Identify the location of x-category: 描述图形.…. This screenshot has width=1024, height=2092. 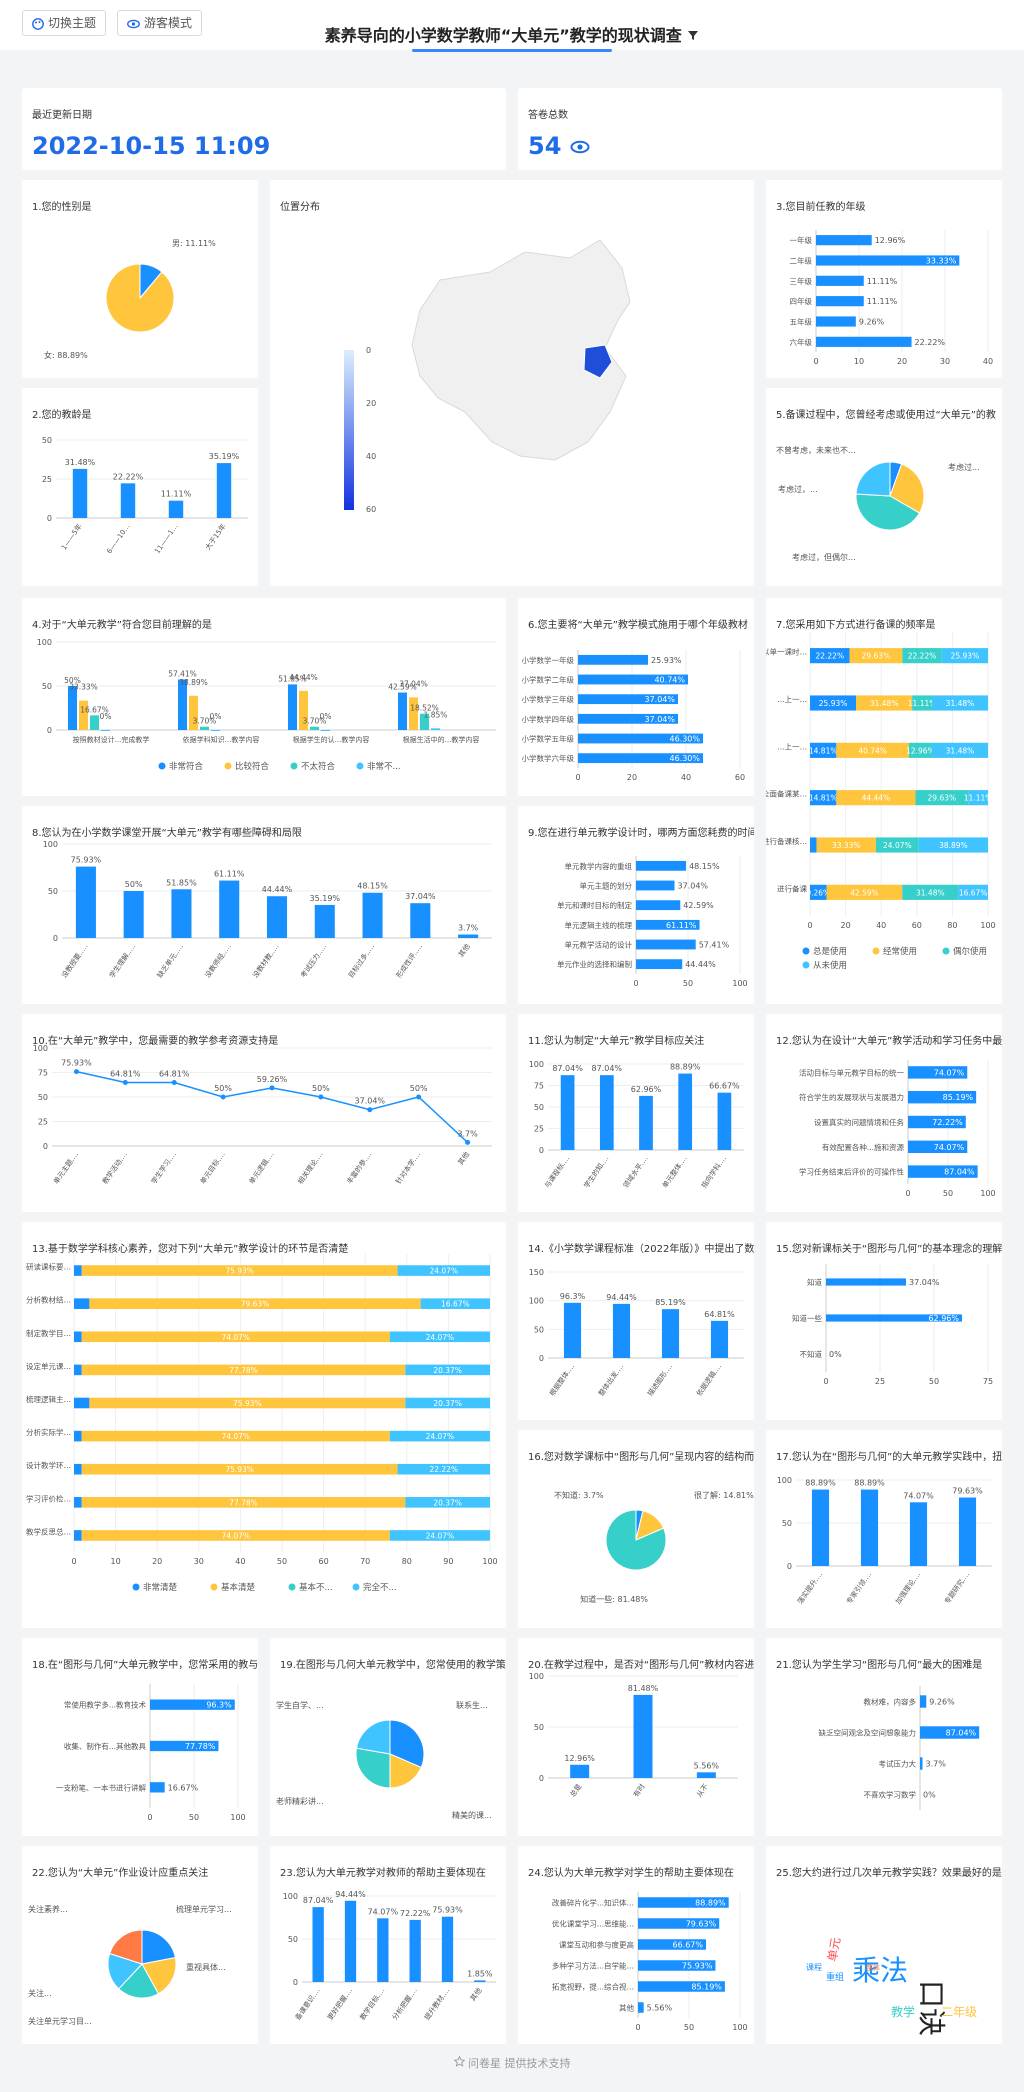
(659, 1380).